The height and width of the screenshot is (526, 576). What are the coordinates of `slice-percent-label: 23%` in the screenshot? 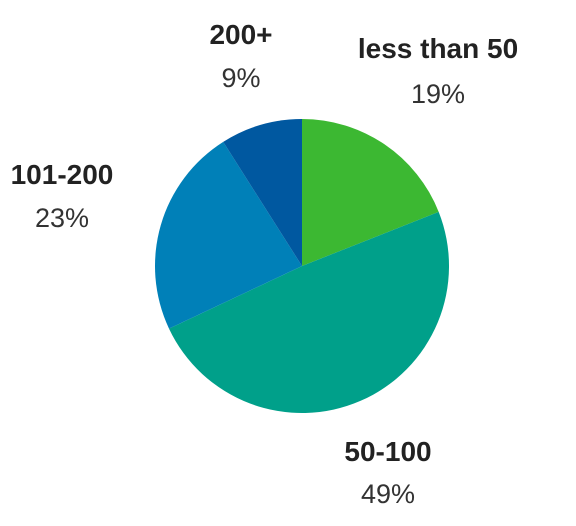 It's located at (62, 218).